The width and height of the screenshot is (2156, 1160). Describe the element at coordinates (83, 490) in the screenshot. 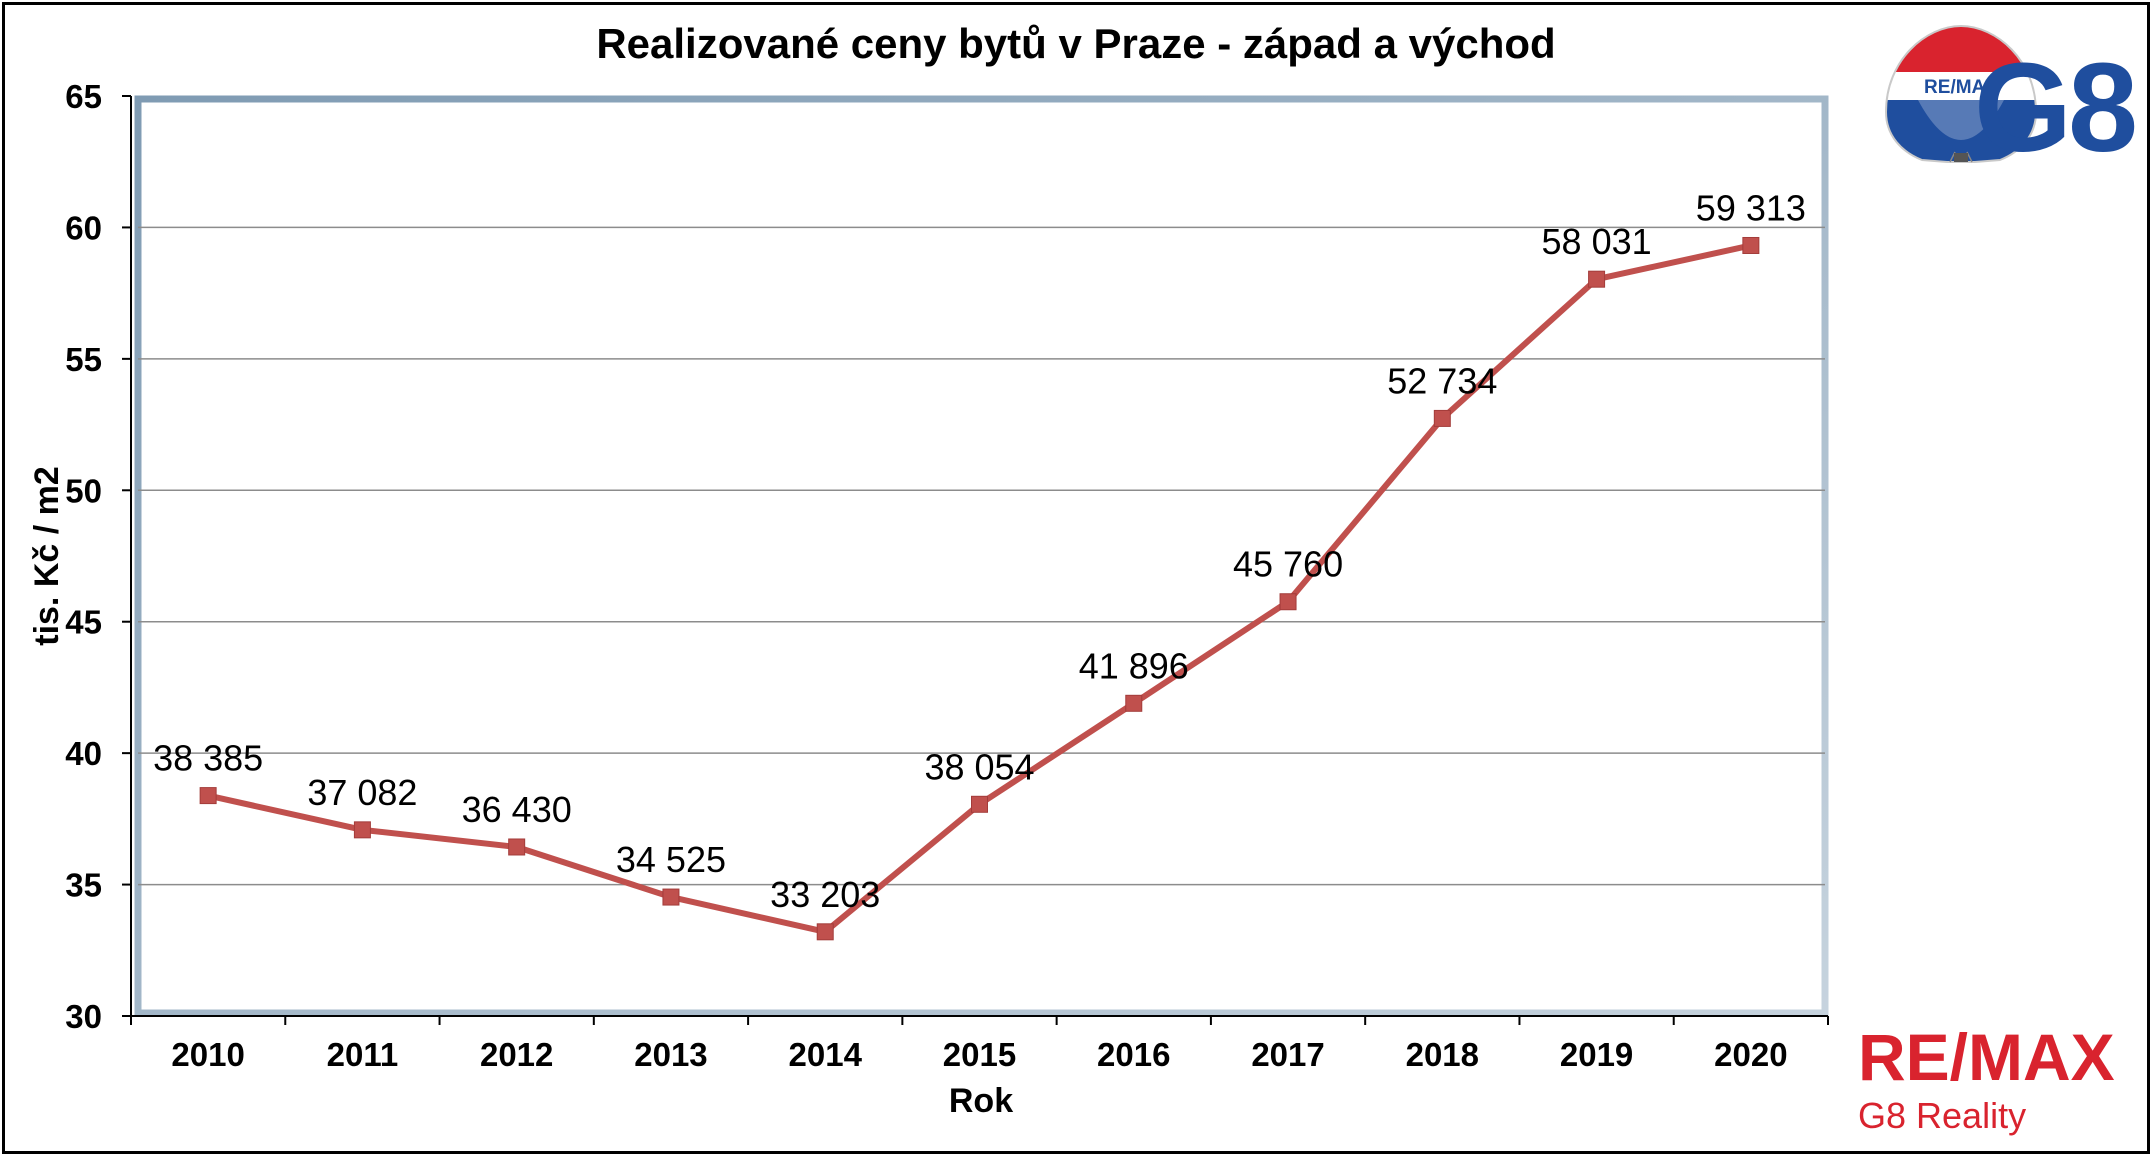

I see `y-tick-label: 50` at that location.